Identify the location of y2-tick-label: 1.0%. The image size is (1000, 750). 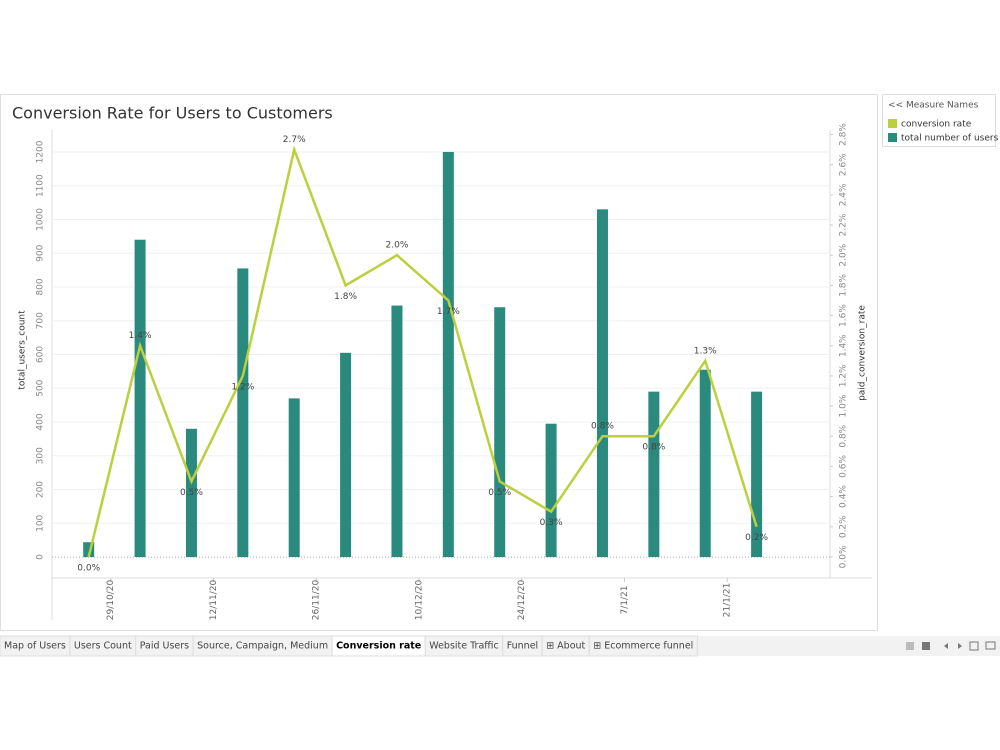
(844, 405).